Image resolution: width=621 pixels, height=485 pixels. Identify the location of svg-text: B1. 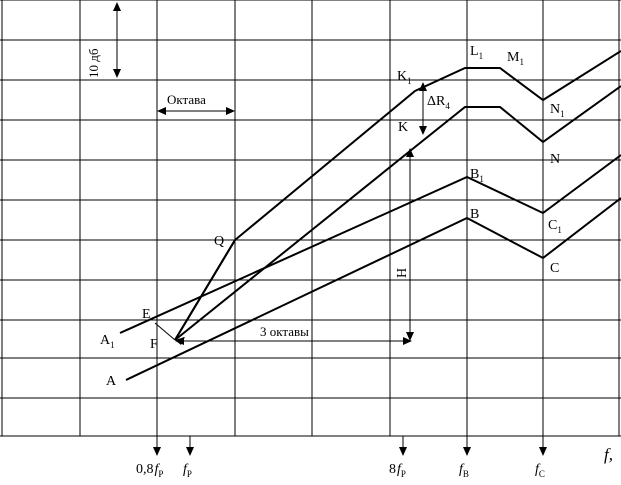
(477, 175).